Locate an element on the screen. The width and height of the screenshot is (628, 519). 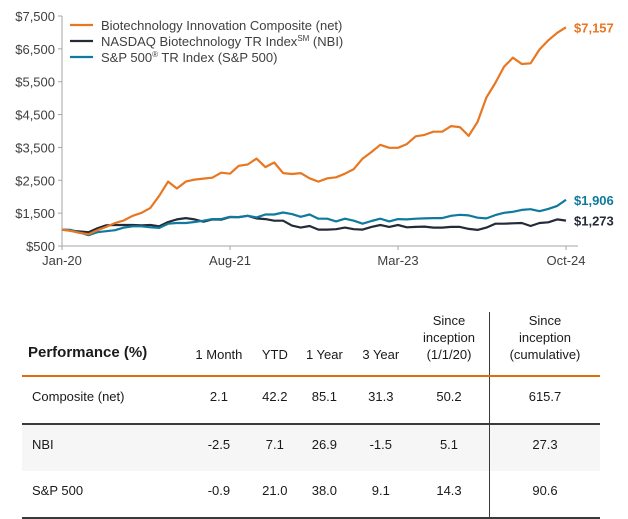
cell-3-year: 9.1 is located at coordinates (380, 490).